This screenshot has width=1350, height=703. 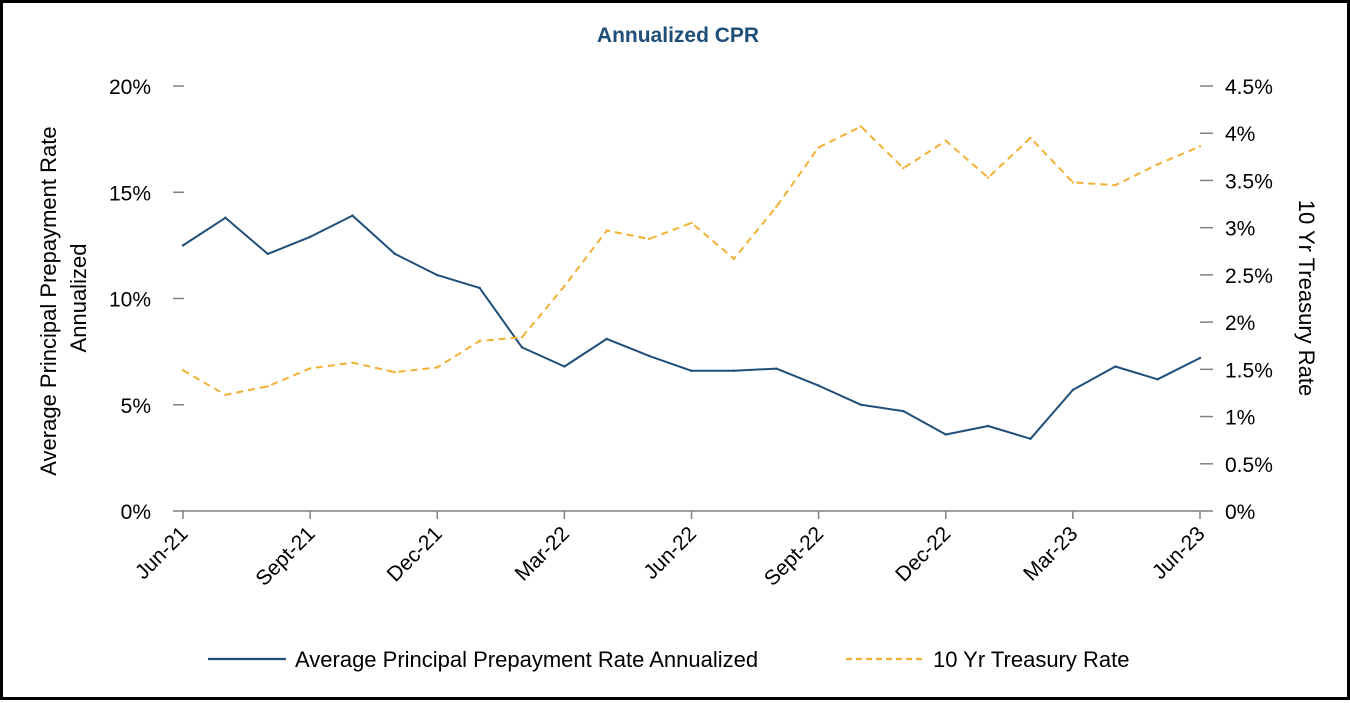 I want to click on right-tick-label: 1%, so click(x=1240, y=418).